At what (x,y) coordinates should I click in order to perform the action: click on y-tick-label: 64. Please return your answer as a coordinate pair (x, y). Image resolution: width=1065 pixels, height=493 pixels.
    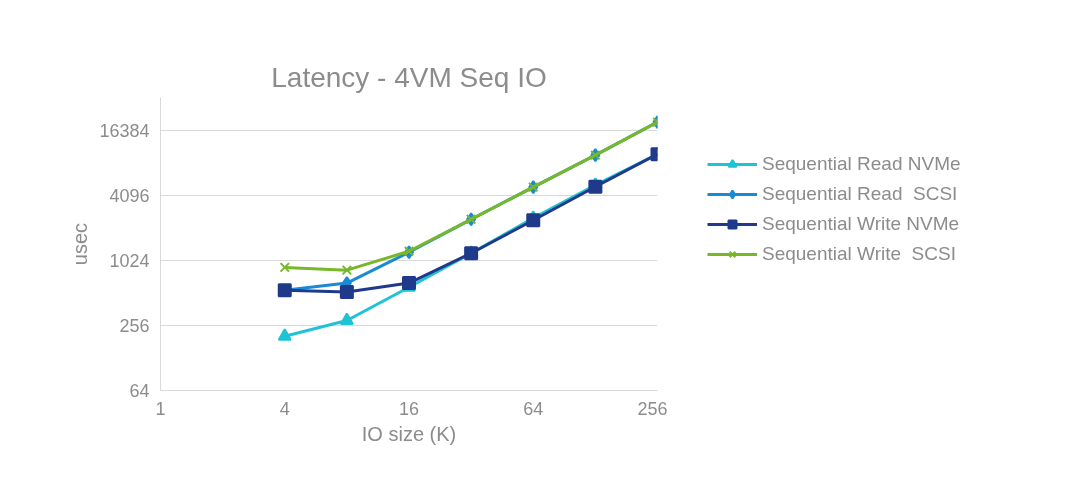
    Looking at the image, I should click on (139, 391).